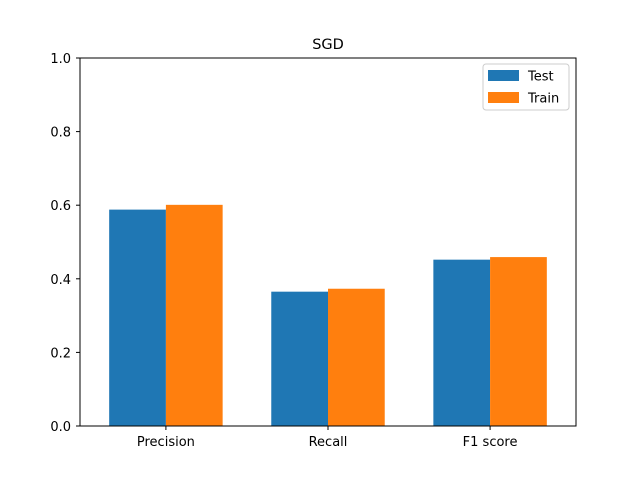  Describe the element at coordinates (518, 341) in the screenshot. I see `bar-train-f1-score` at that location.